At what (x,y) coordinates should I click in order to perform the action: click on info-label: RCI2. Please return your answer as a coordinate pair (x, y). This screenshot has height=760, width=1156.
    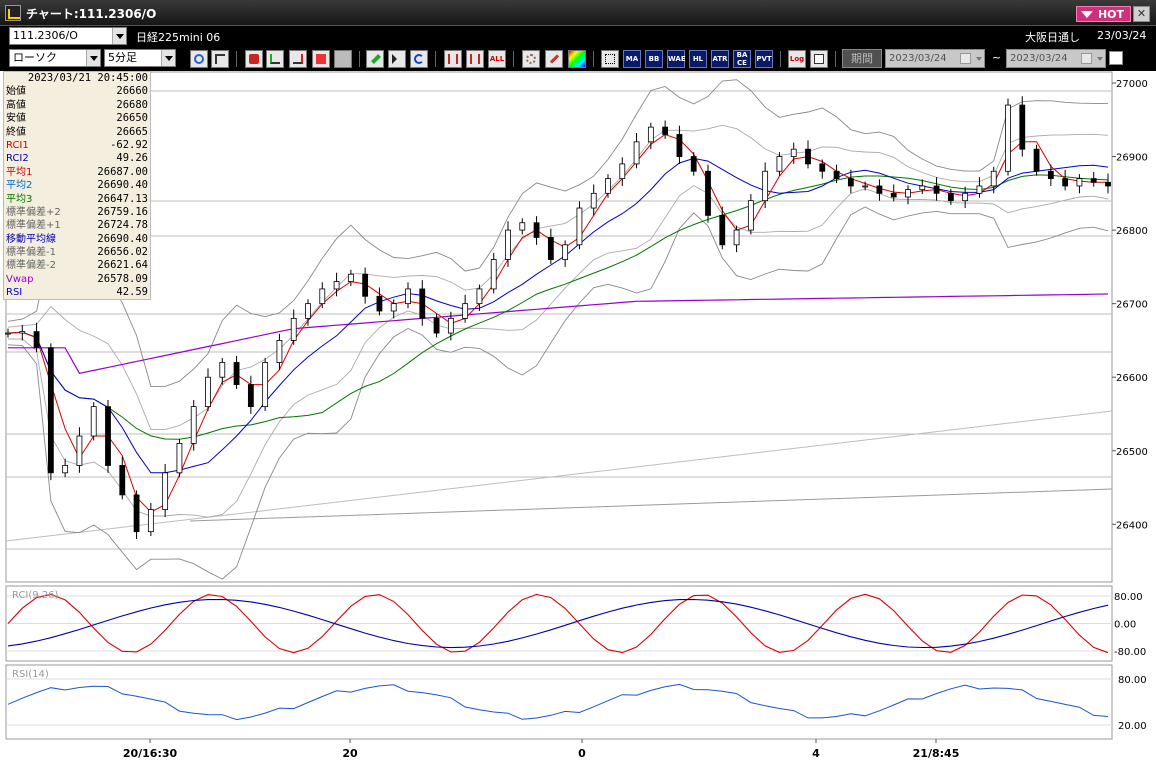
    Looking at the image, I should click on (17, 159).